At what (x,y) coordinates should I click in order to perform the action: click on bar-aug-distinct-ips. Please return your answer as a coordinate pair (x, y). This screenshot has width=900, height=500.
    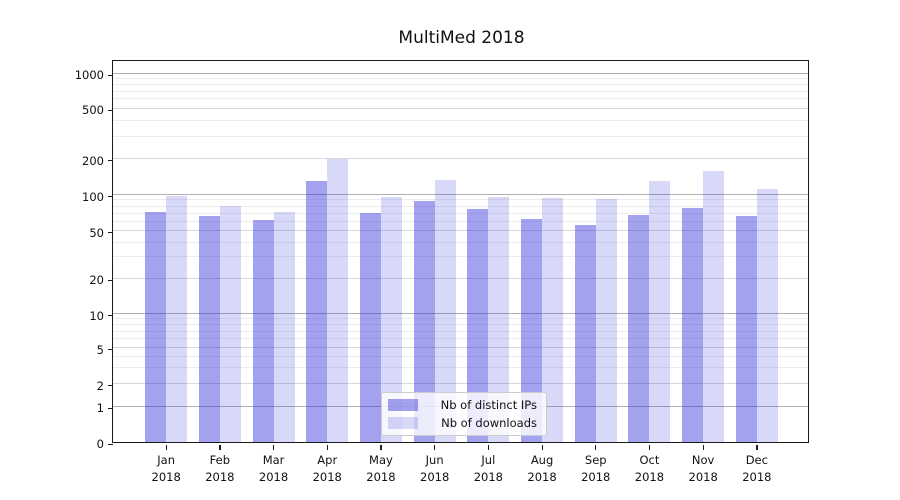
    Looking at the image, I should click on (532, 330).